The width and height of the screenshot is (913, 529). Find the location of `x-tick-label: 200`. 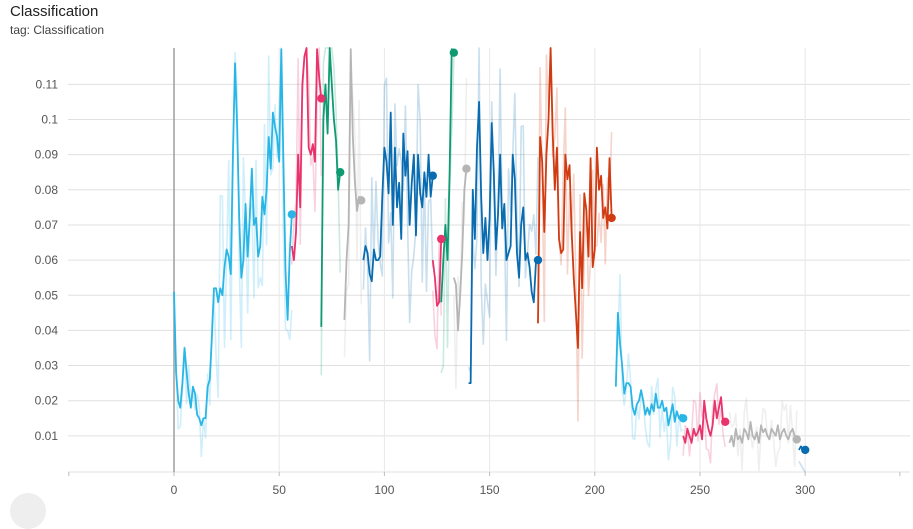

x-tick-label: 200 is located at coordinates (595, 490).